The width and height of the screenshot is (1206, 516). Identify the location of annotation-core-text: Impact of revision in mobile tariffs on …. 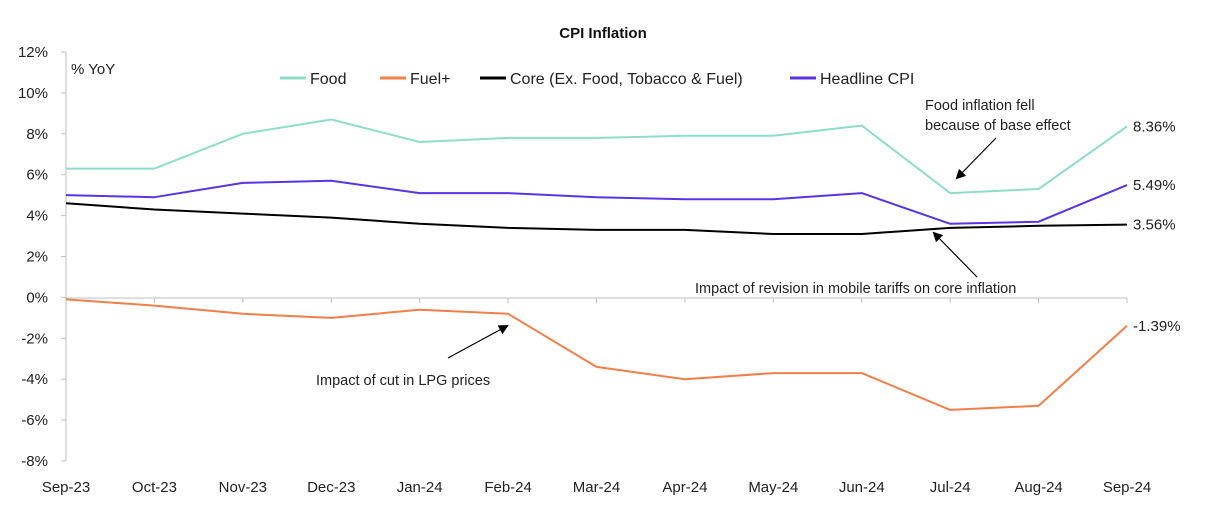
(855, 289).